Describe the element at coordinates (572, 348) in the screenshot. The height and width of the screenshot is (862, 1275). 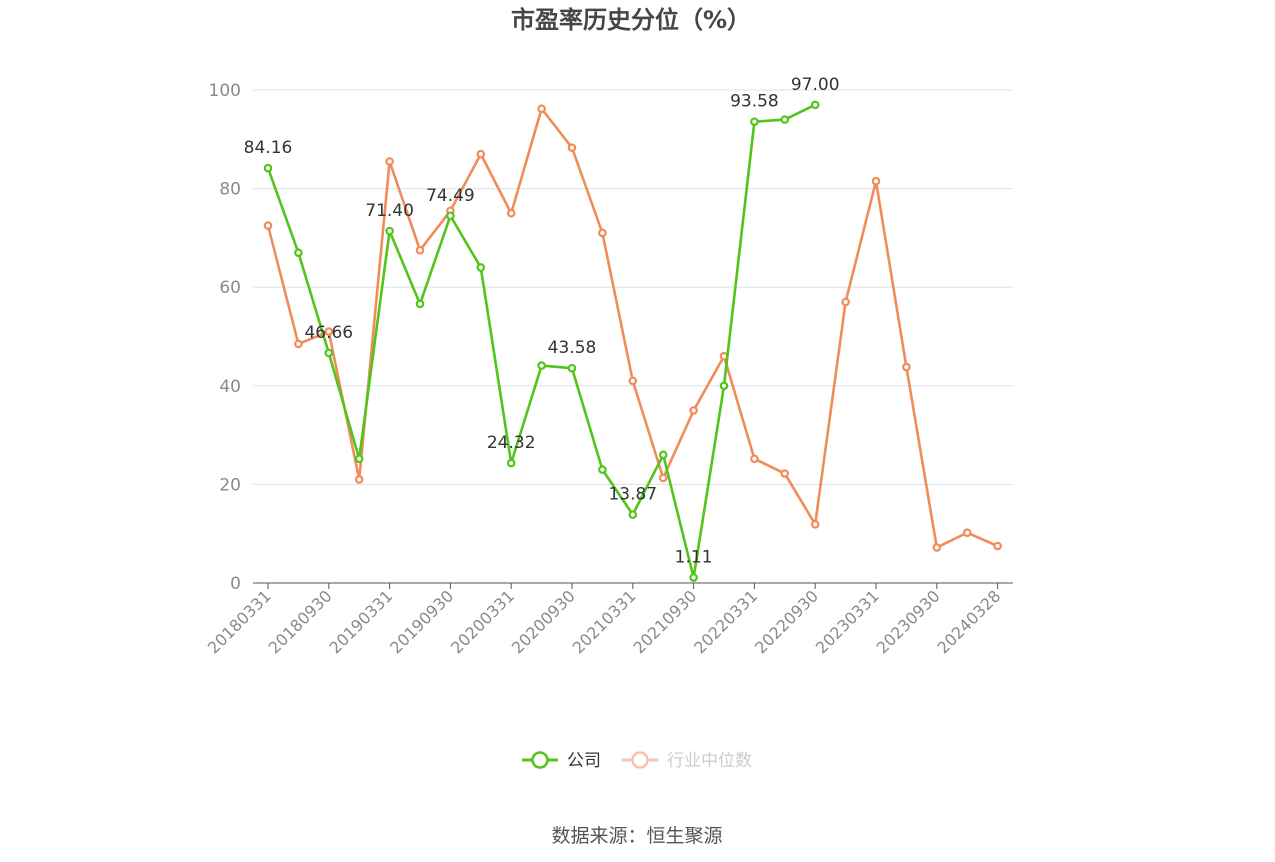
I see `data-label: 43.58` at that location.